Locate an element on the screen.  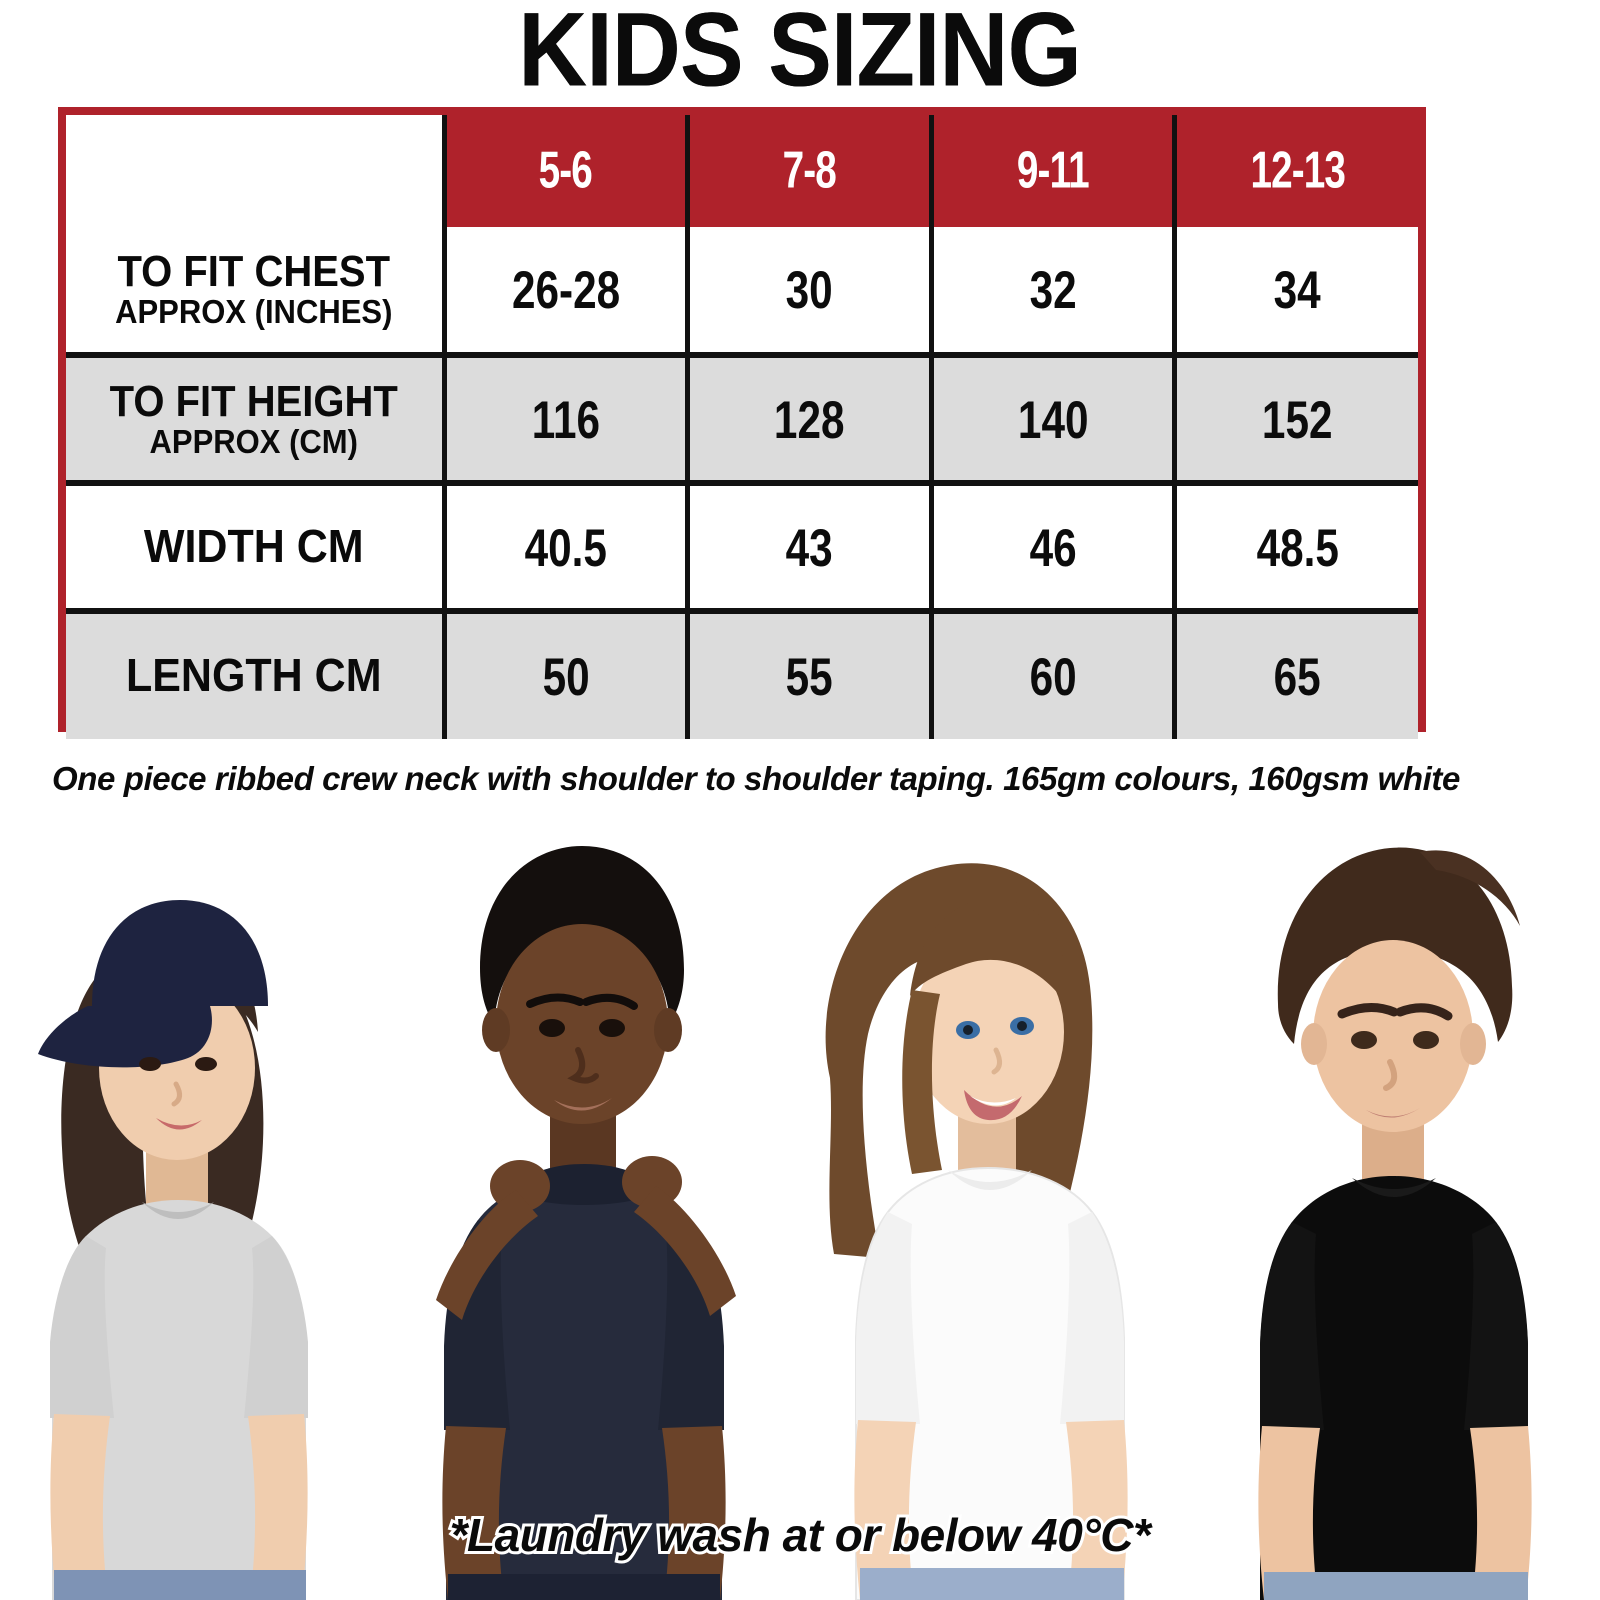
row-label-height: TO FIT HEIGHT APPROX (CM) is located at coordinates (256, 417).